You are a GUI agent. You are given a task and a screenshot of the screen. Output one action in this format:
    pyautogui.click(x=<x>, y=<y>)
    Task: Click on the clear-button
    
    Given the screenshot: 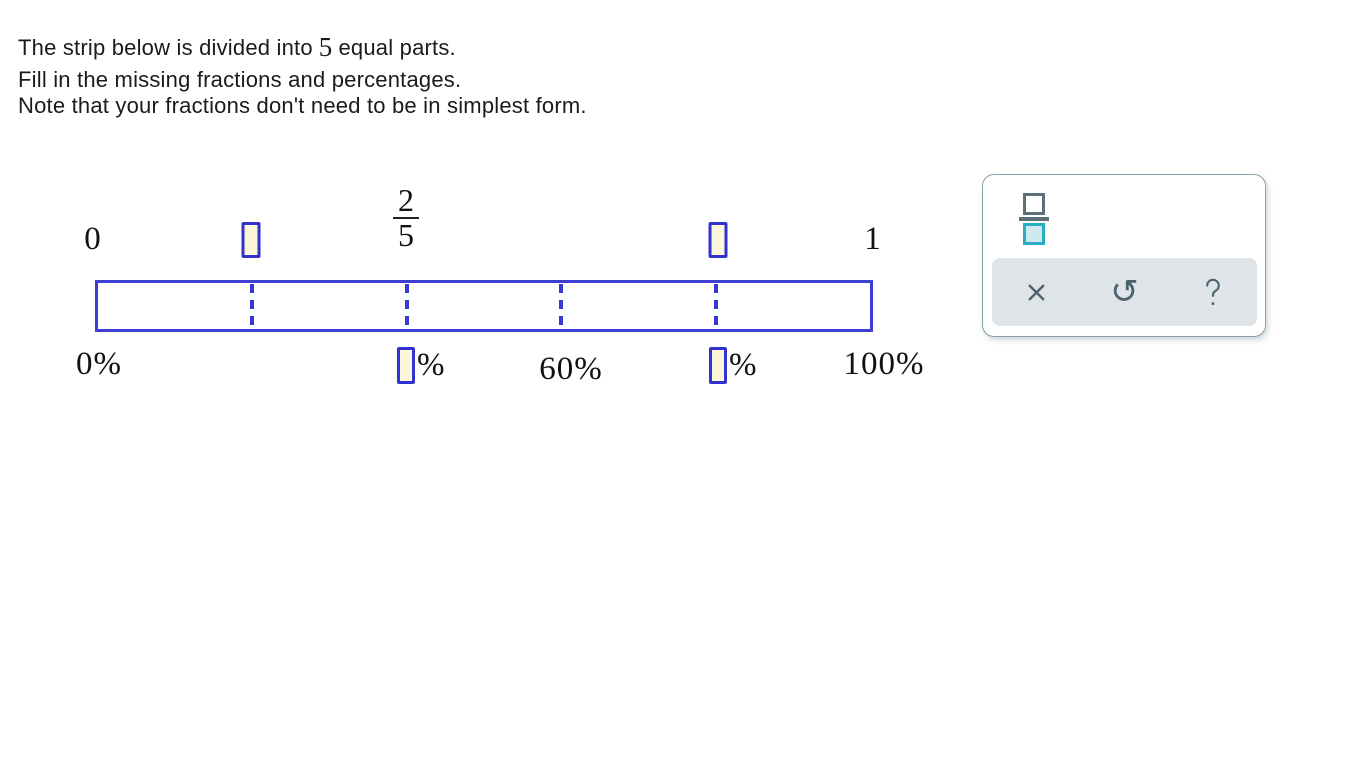 What is the action you would take?
    pyautogui.click(x=1036, y=292)
    